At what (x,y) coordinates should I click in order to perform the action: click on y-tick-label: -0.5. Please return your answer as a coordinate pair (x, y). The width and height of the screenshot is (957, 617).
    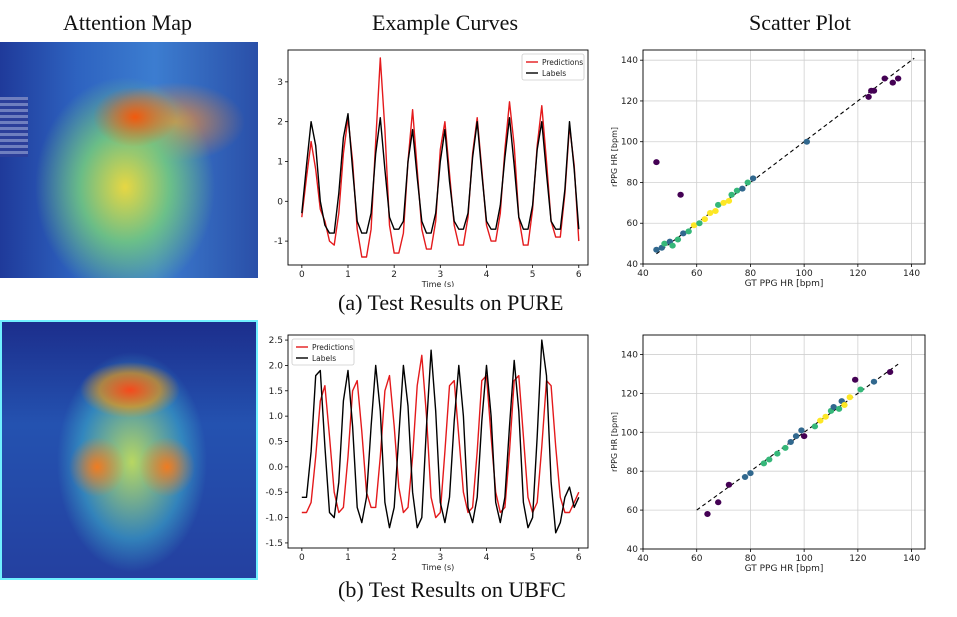
    Looking at the image, I should click on (274, 493).